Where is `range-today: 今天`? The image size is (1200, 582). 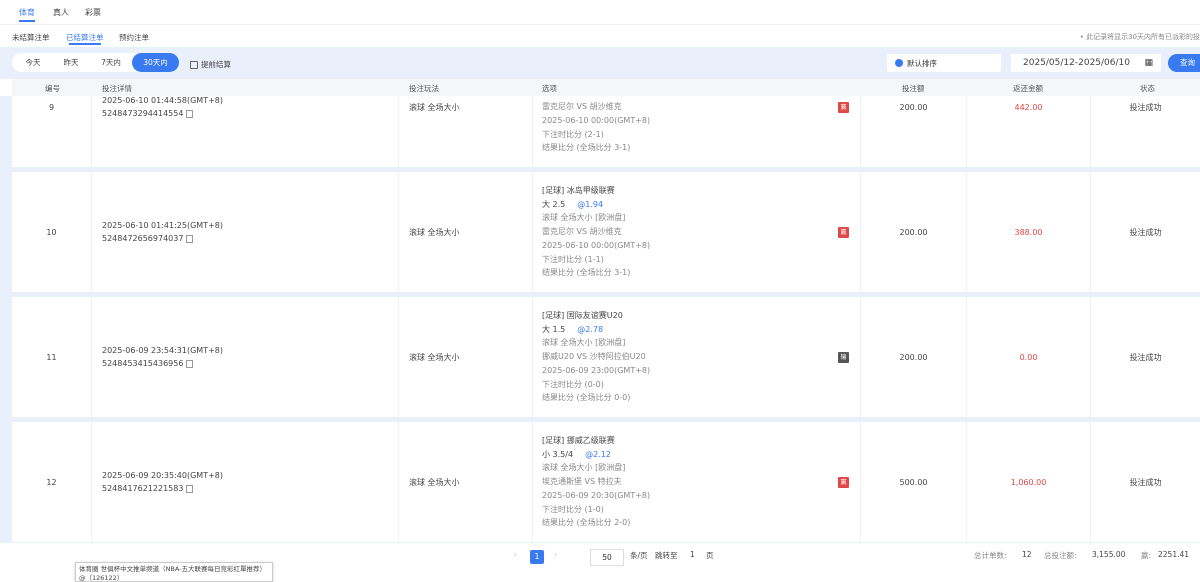 range-today: 今天 is located at coordinates (33, 62).